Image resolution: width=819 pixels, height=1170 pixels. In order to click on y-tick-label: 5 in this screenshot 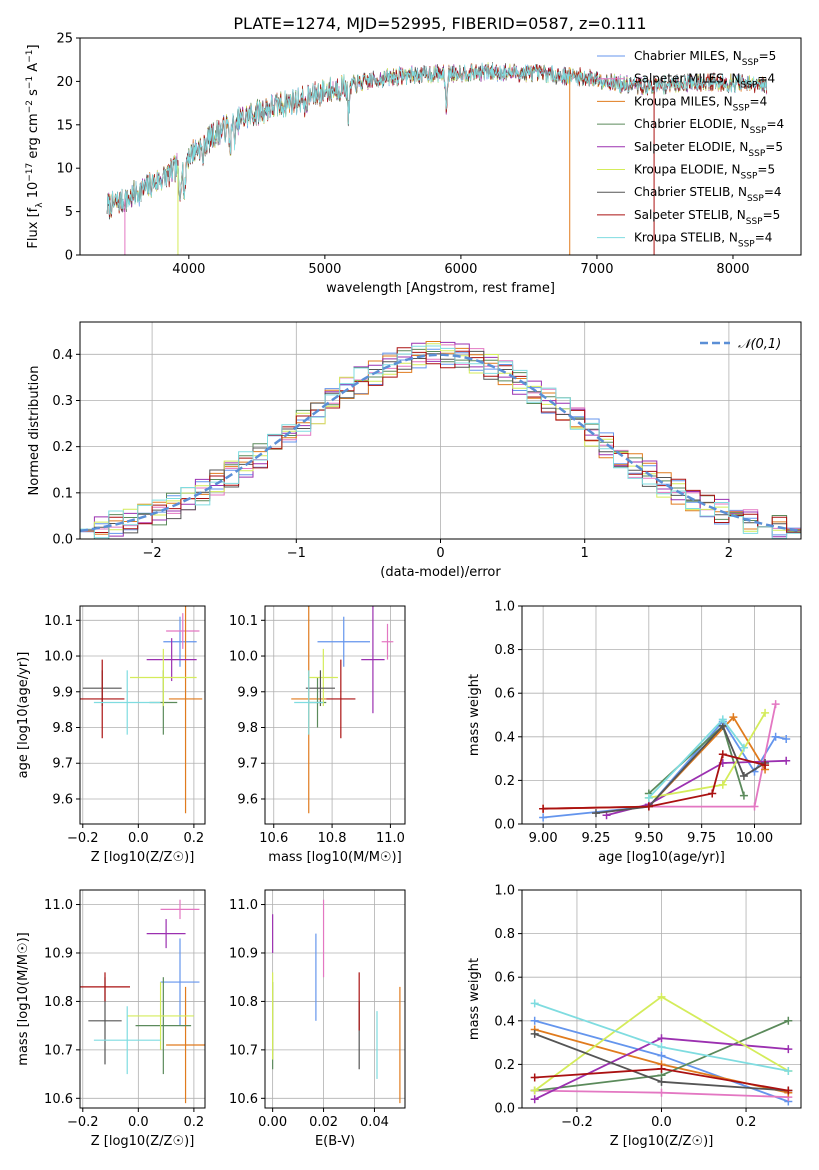, I will do `click(69, 212)`.